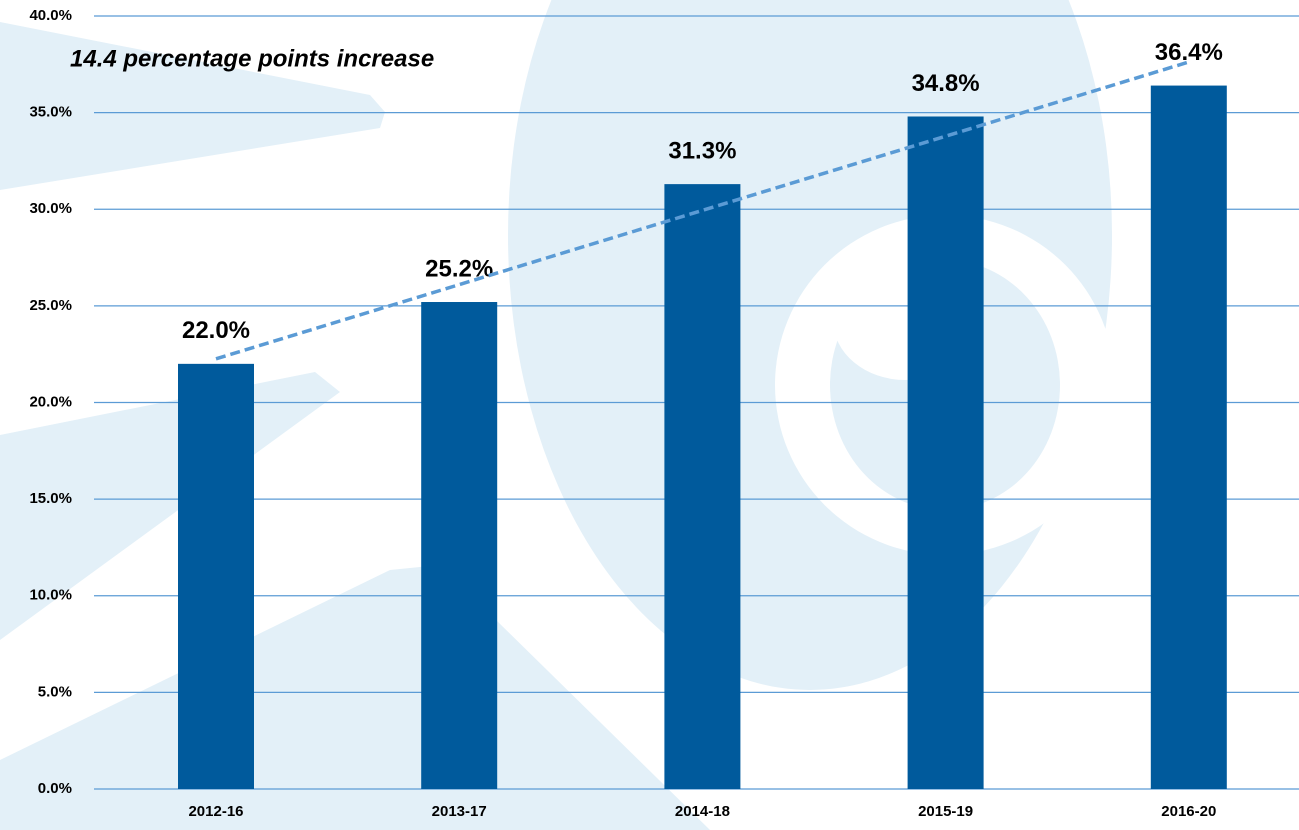 The image size is (1299, 830). What do you see at coordinates (252, 58) in the screenshot?
I see `annotation: 14.4 percentage points increase` at bounding box center [252, 58].